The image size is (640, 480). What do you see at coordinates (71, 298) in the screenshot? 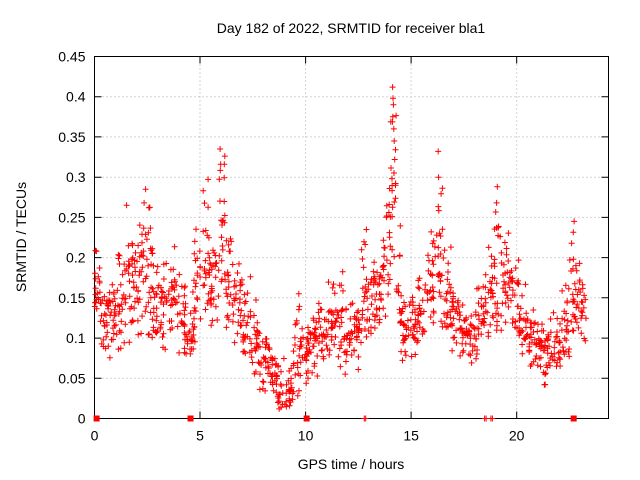
I see `y-tick-label: 0.15` at bounding box center [71, 298].